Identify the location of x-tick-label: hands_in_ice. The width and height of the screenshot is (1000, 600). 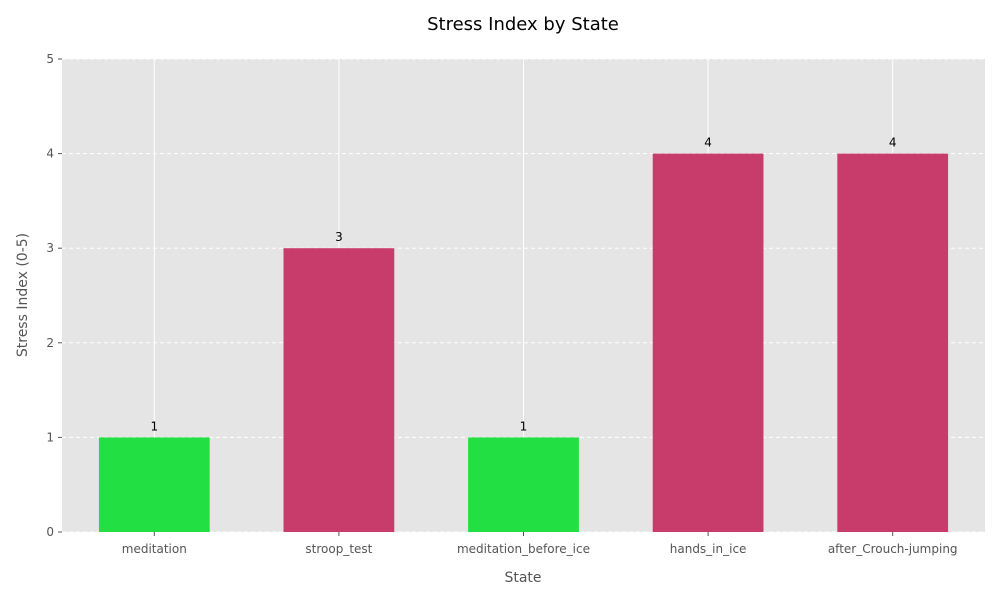
(708, 549).